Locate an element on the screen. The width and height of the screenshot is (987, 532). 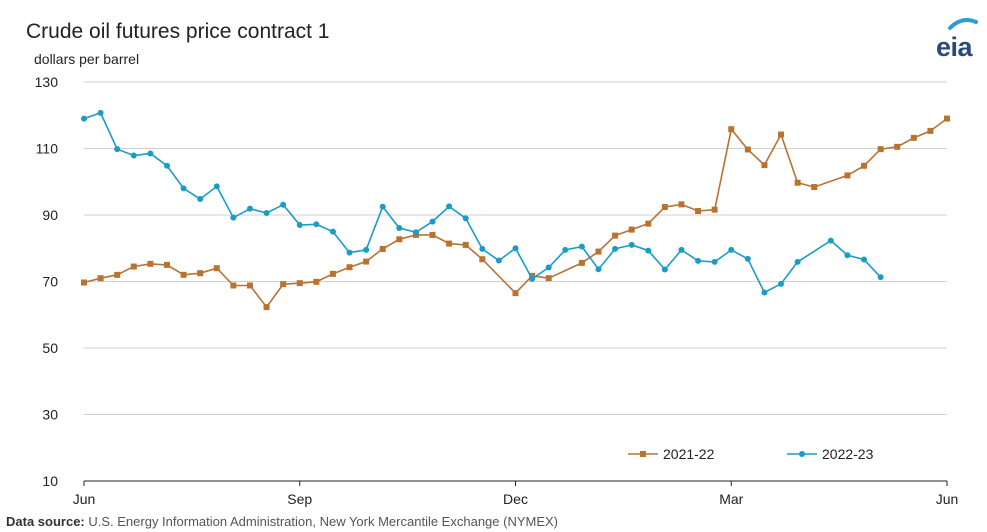
eia-logo-text: eia is located at coordinates (954, 47).